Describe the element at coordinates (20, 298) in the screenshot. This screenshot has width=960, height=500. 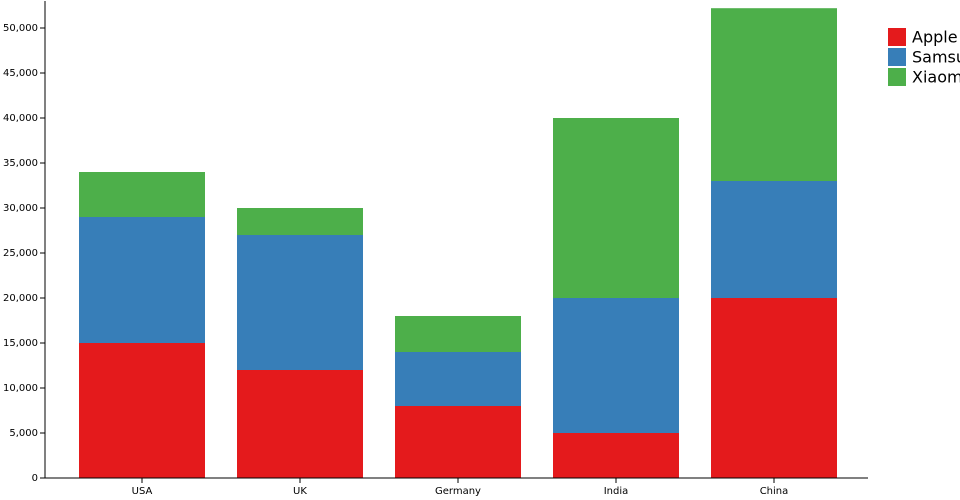
I see `y-tick-label: 20,000` at that location.